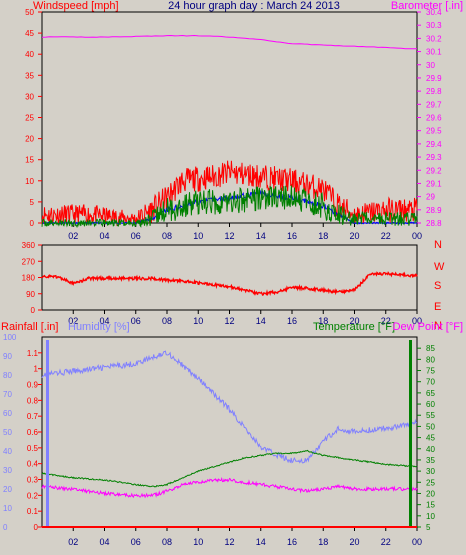 This screenshot has height=555, width=466. What do you see at coordinates (33, 353) in the screenshot?
I see `rainfall-tick-label: 1.1` at bounding box center [33, 353].